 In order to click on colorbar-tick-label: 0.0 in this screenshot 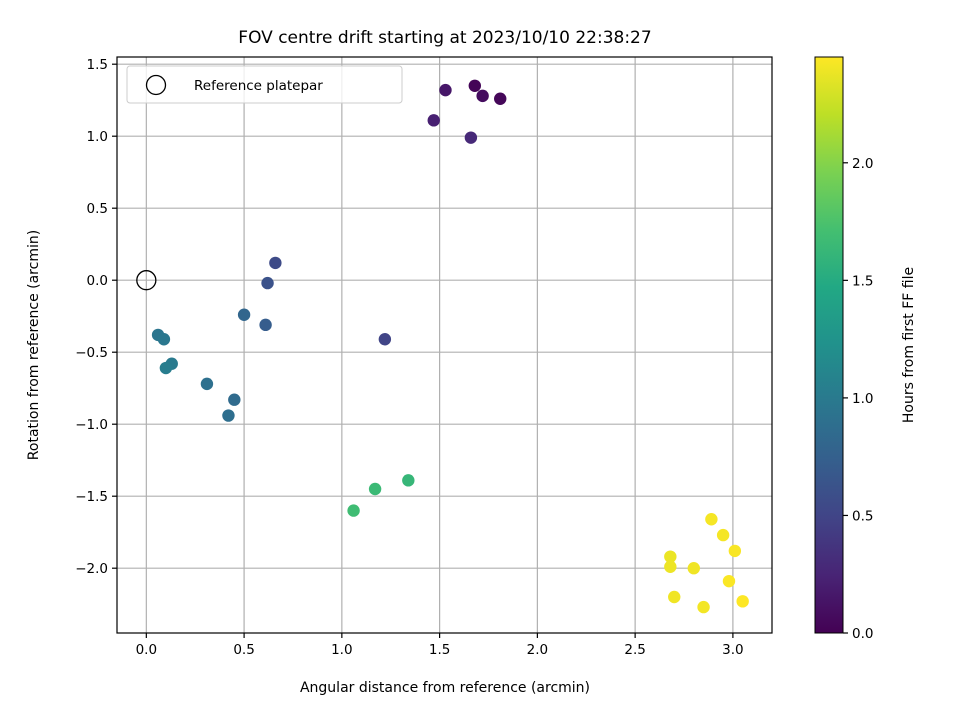, I will do `click(862, 634)`.